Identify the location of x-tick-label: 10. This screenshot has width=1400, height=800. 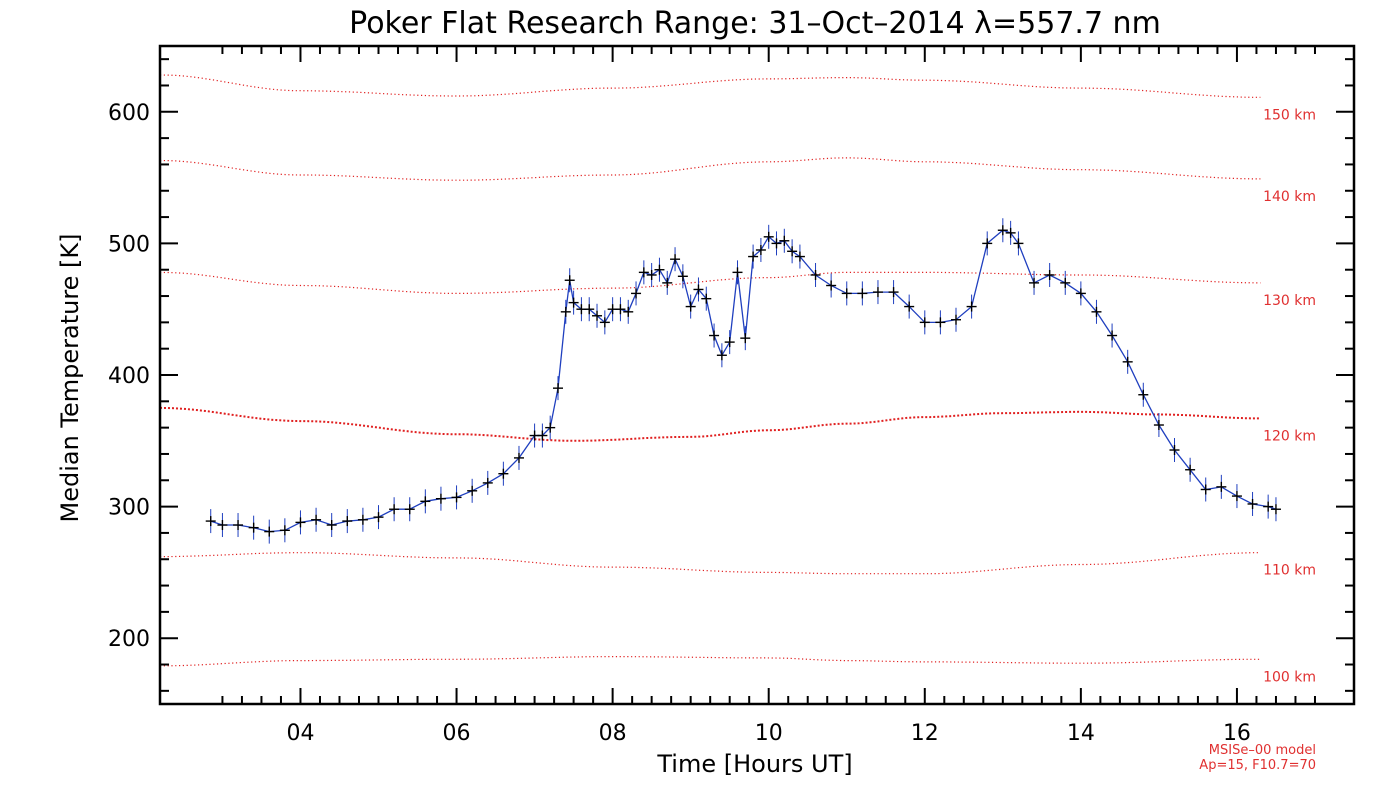
(769, 733).